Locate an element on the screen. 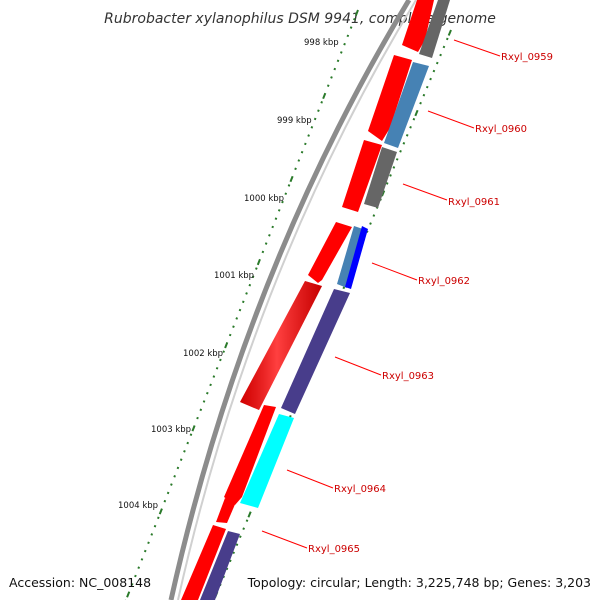 The height and width of the screenshot is (600, 600). gene-label-rxyl-0959: Rxyl_0959 is located at coordinates (527, 57).